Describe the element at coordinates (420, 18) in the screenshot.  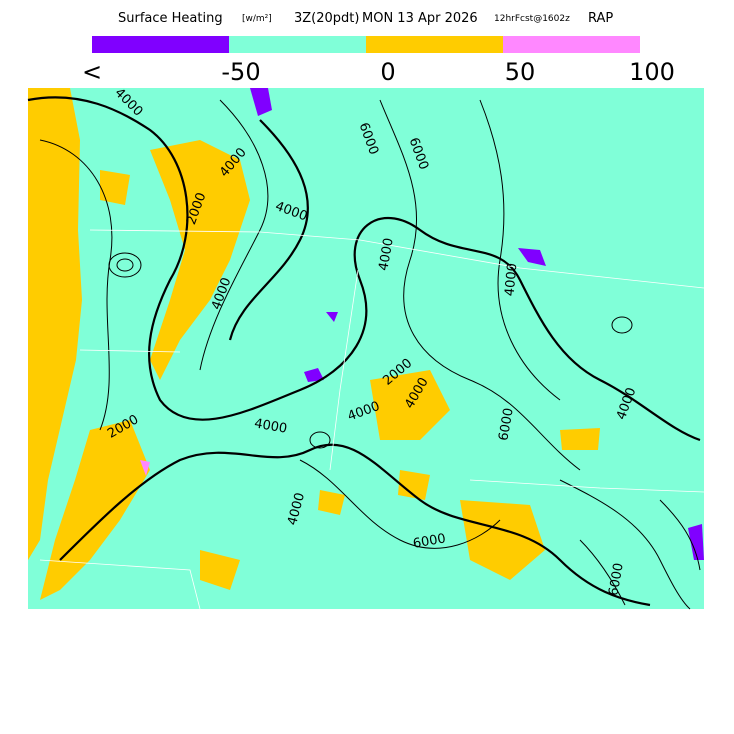
I see `title-date: MON 13 Apr 2026` at that location.